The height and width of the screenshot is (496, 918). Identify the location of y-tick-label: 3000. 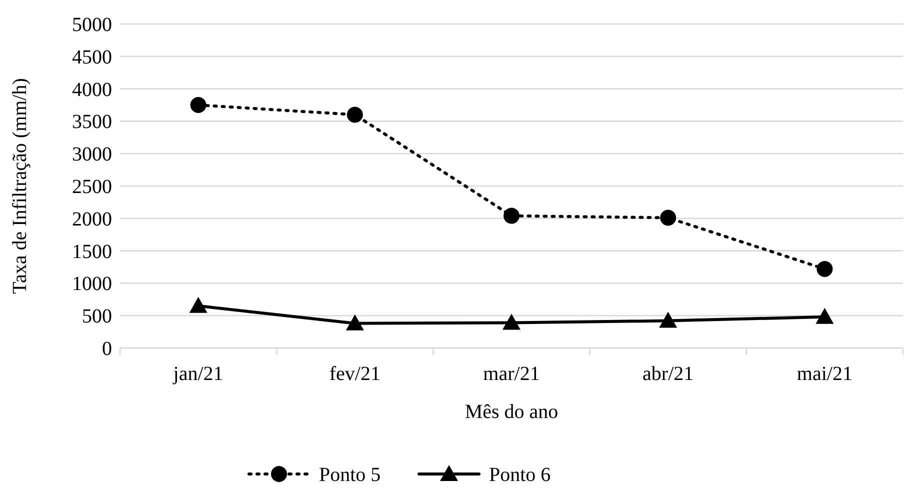
(92, 155).